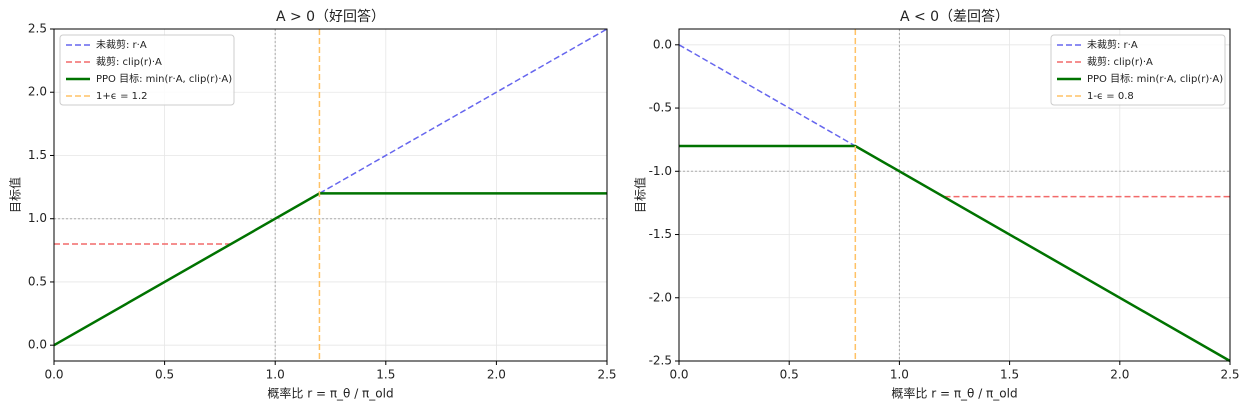 Image resolution: width=1251 pixels, height=409 pixels. I want to click on y-tick-label: 0.5, so click(37, 281).